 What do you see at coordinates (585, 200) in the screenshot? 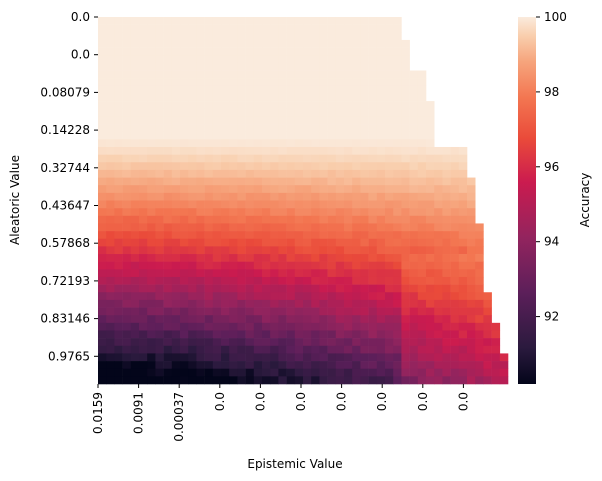
I see `colorbar-label: Accuracy` at bounding box center [585, 200].